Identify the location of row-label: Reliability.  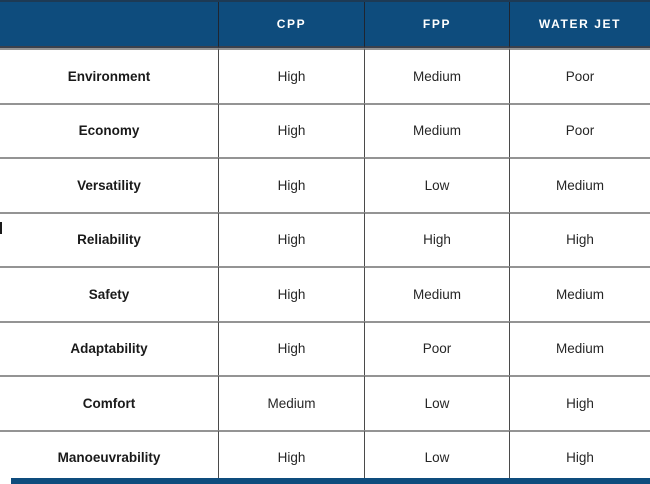
(109, 238).